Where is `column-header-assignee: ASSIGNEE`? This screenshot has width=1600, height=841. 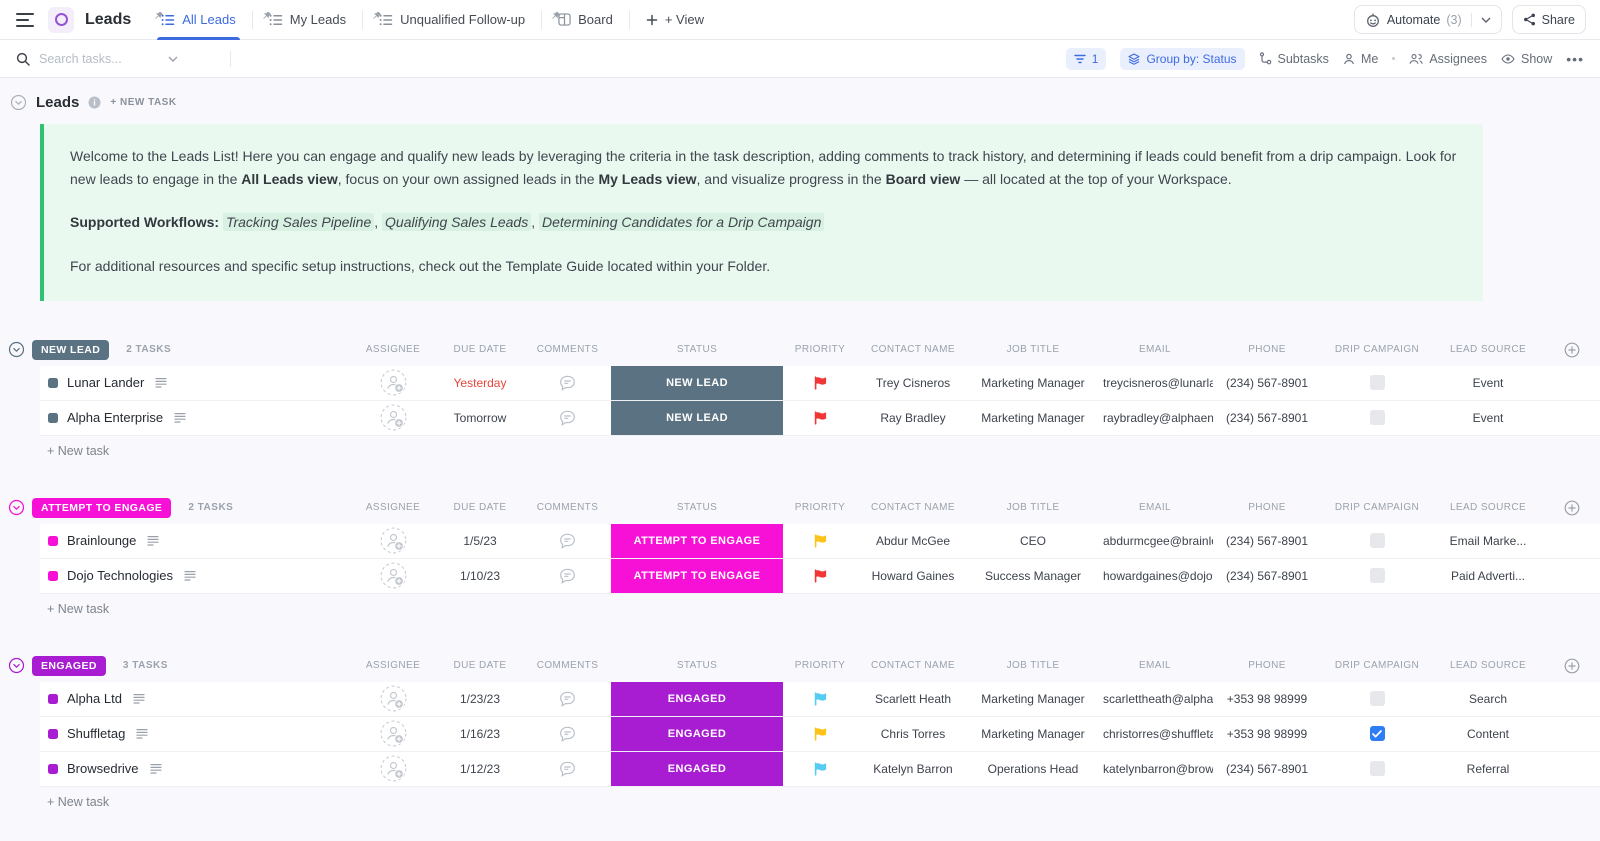
column-header-assignee: ASSIGNEE is located at coordinates (393, 666).